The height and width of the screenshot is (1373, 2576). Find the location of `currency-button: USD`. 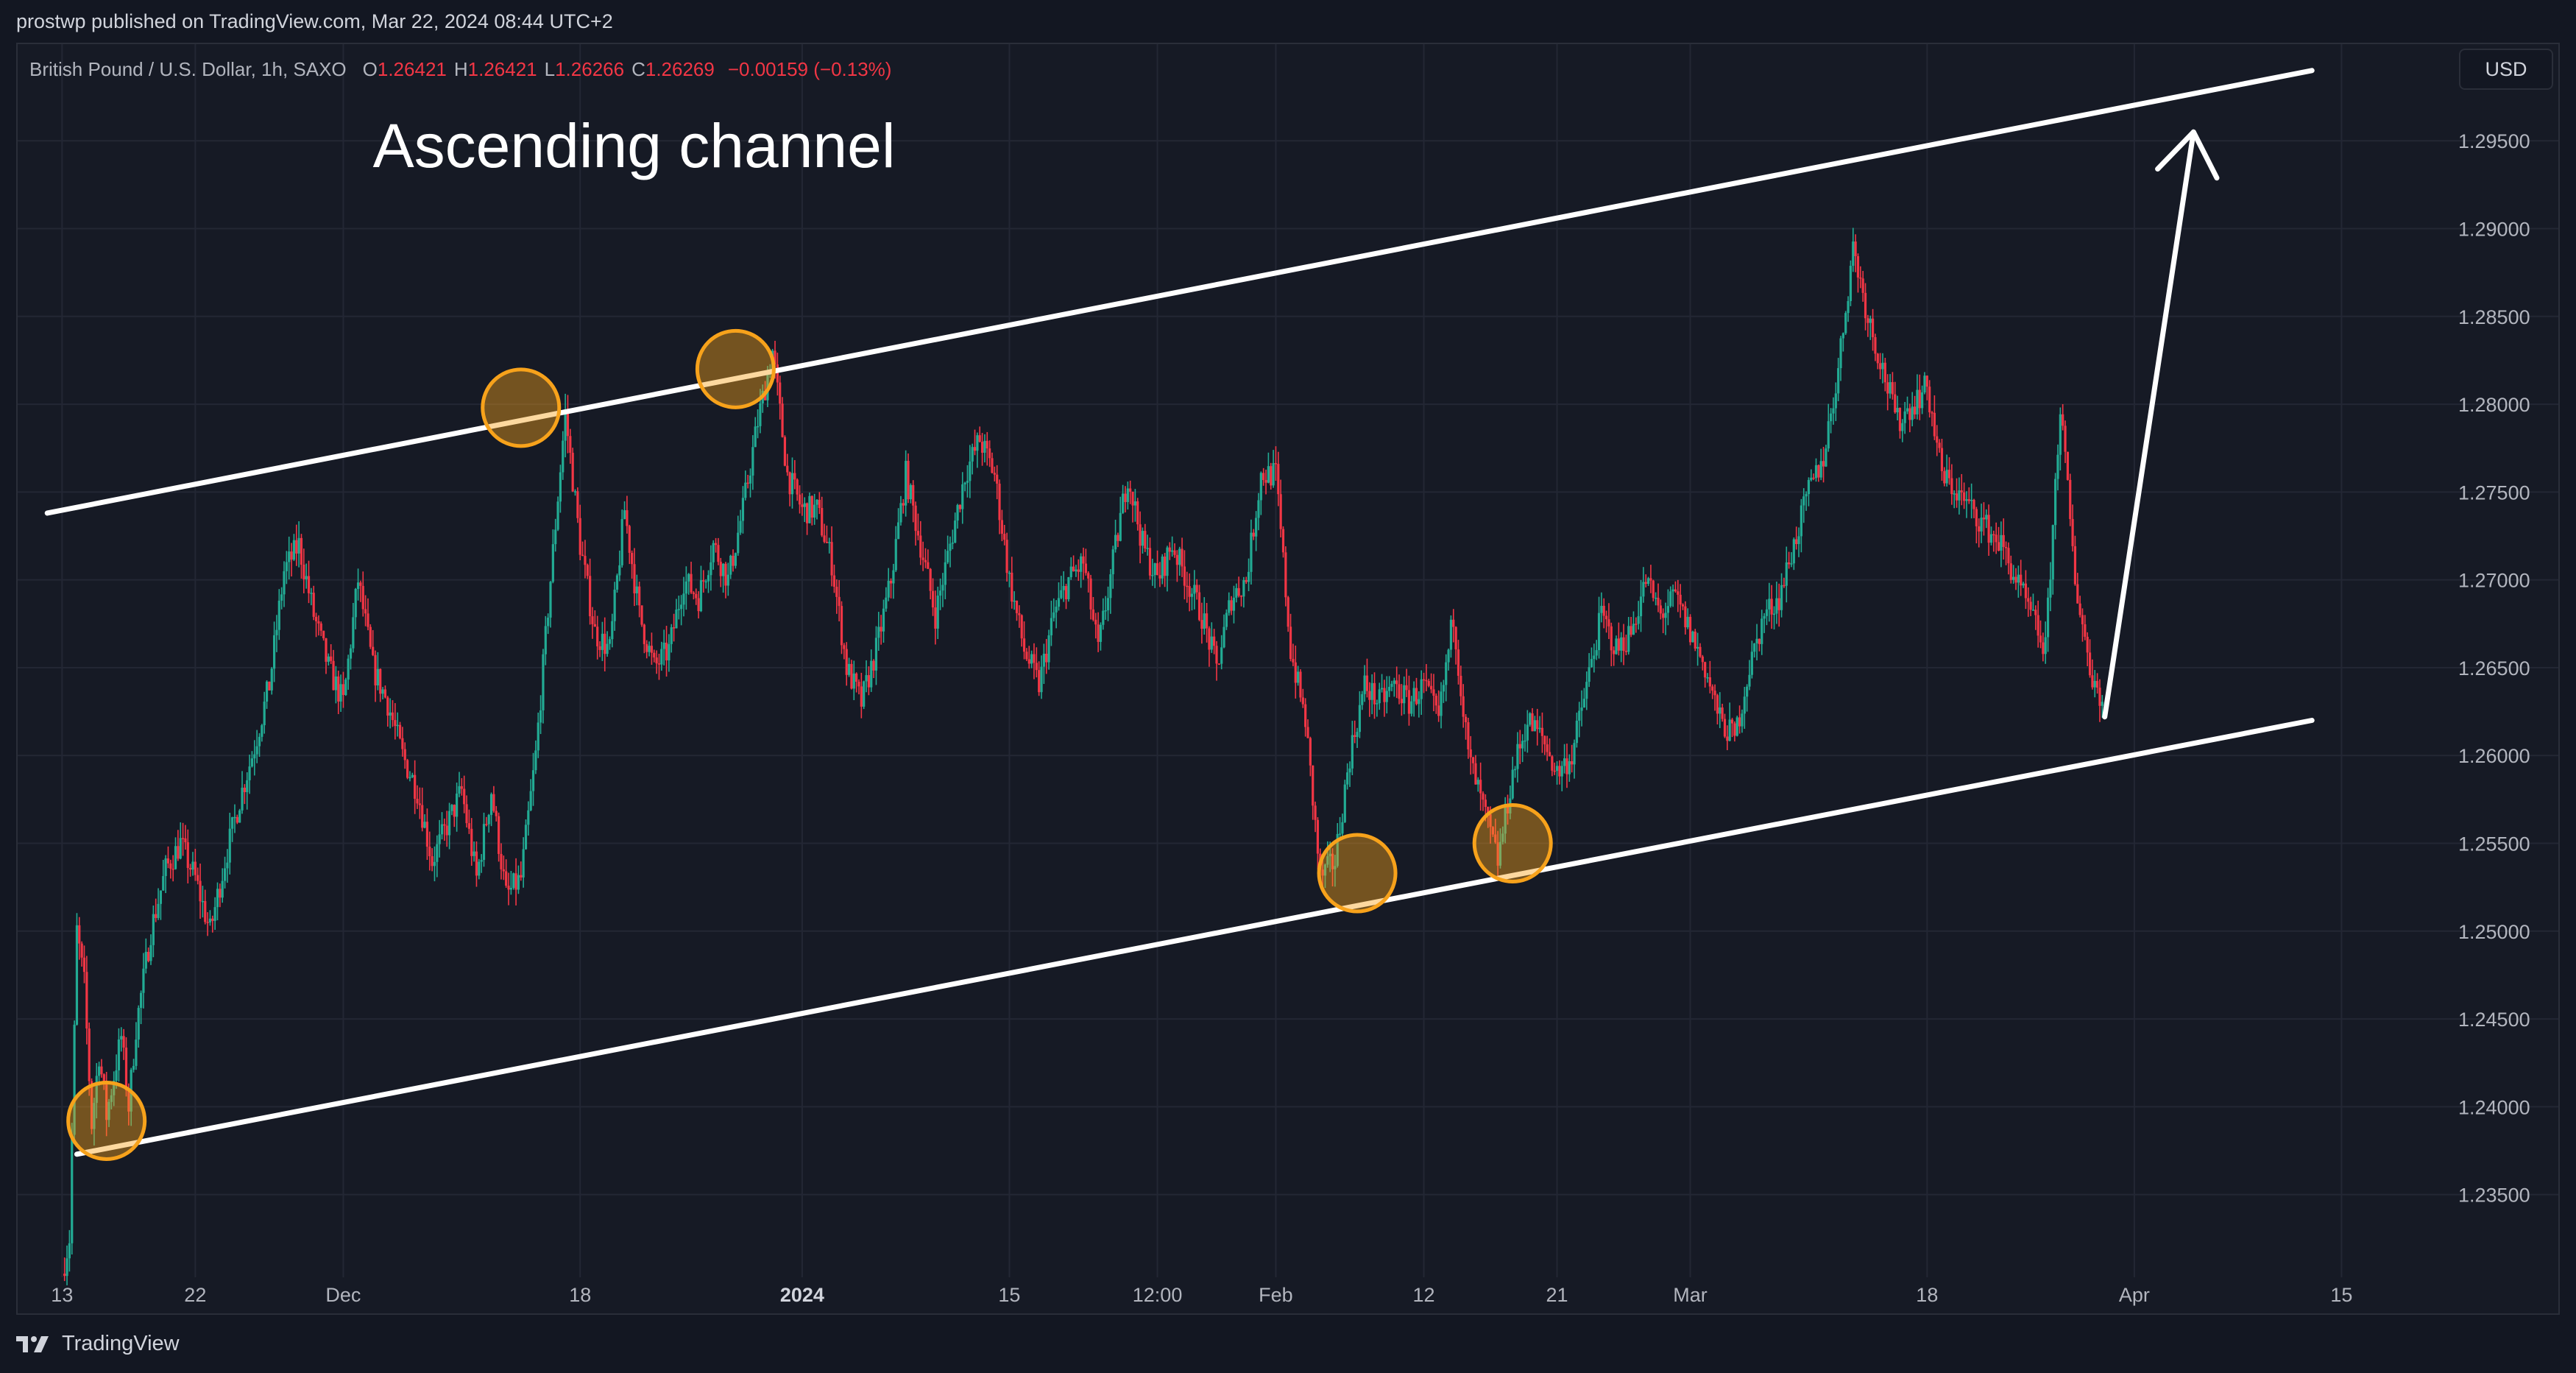

currency-button: USD is located at coordinates (2506, 69).